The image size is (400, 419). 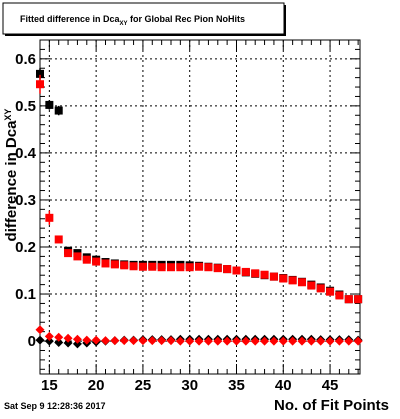 I want to click on x-tick-label: 20, so click(x=96, y=385).